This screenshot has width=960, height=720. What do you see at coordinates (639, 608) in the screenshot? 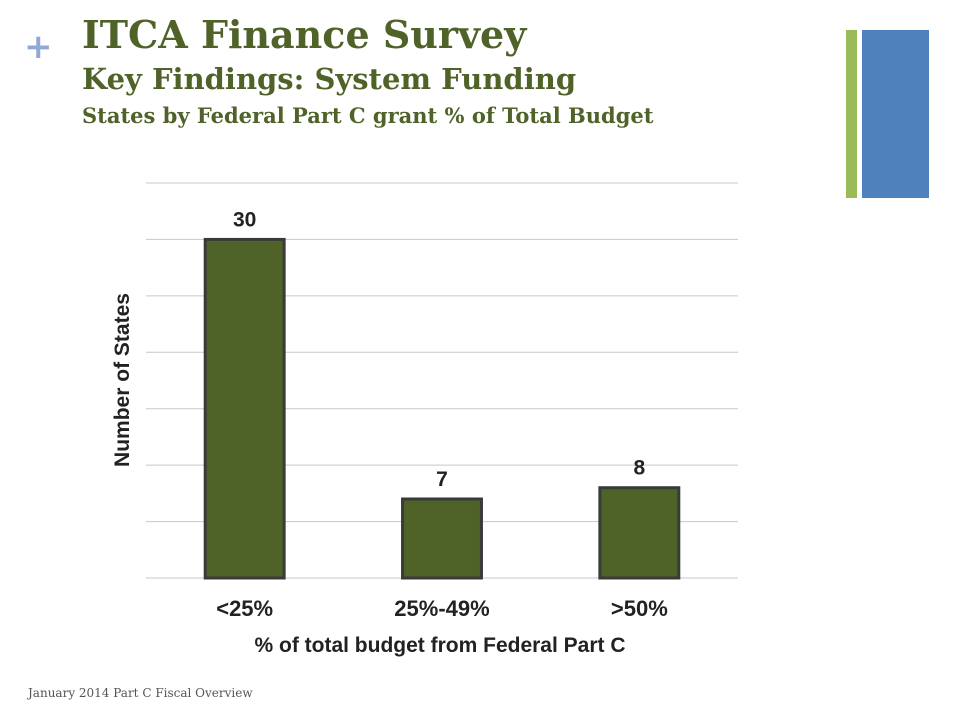
I see `x-tick-label-3: >50%` at bounding box center [639, 608].